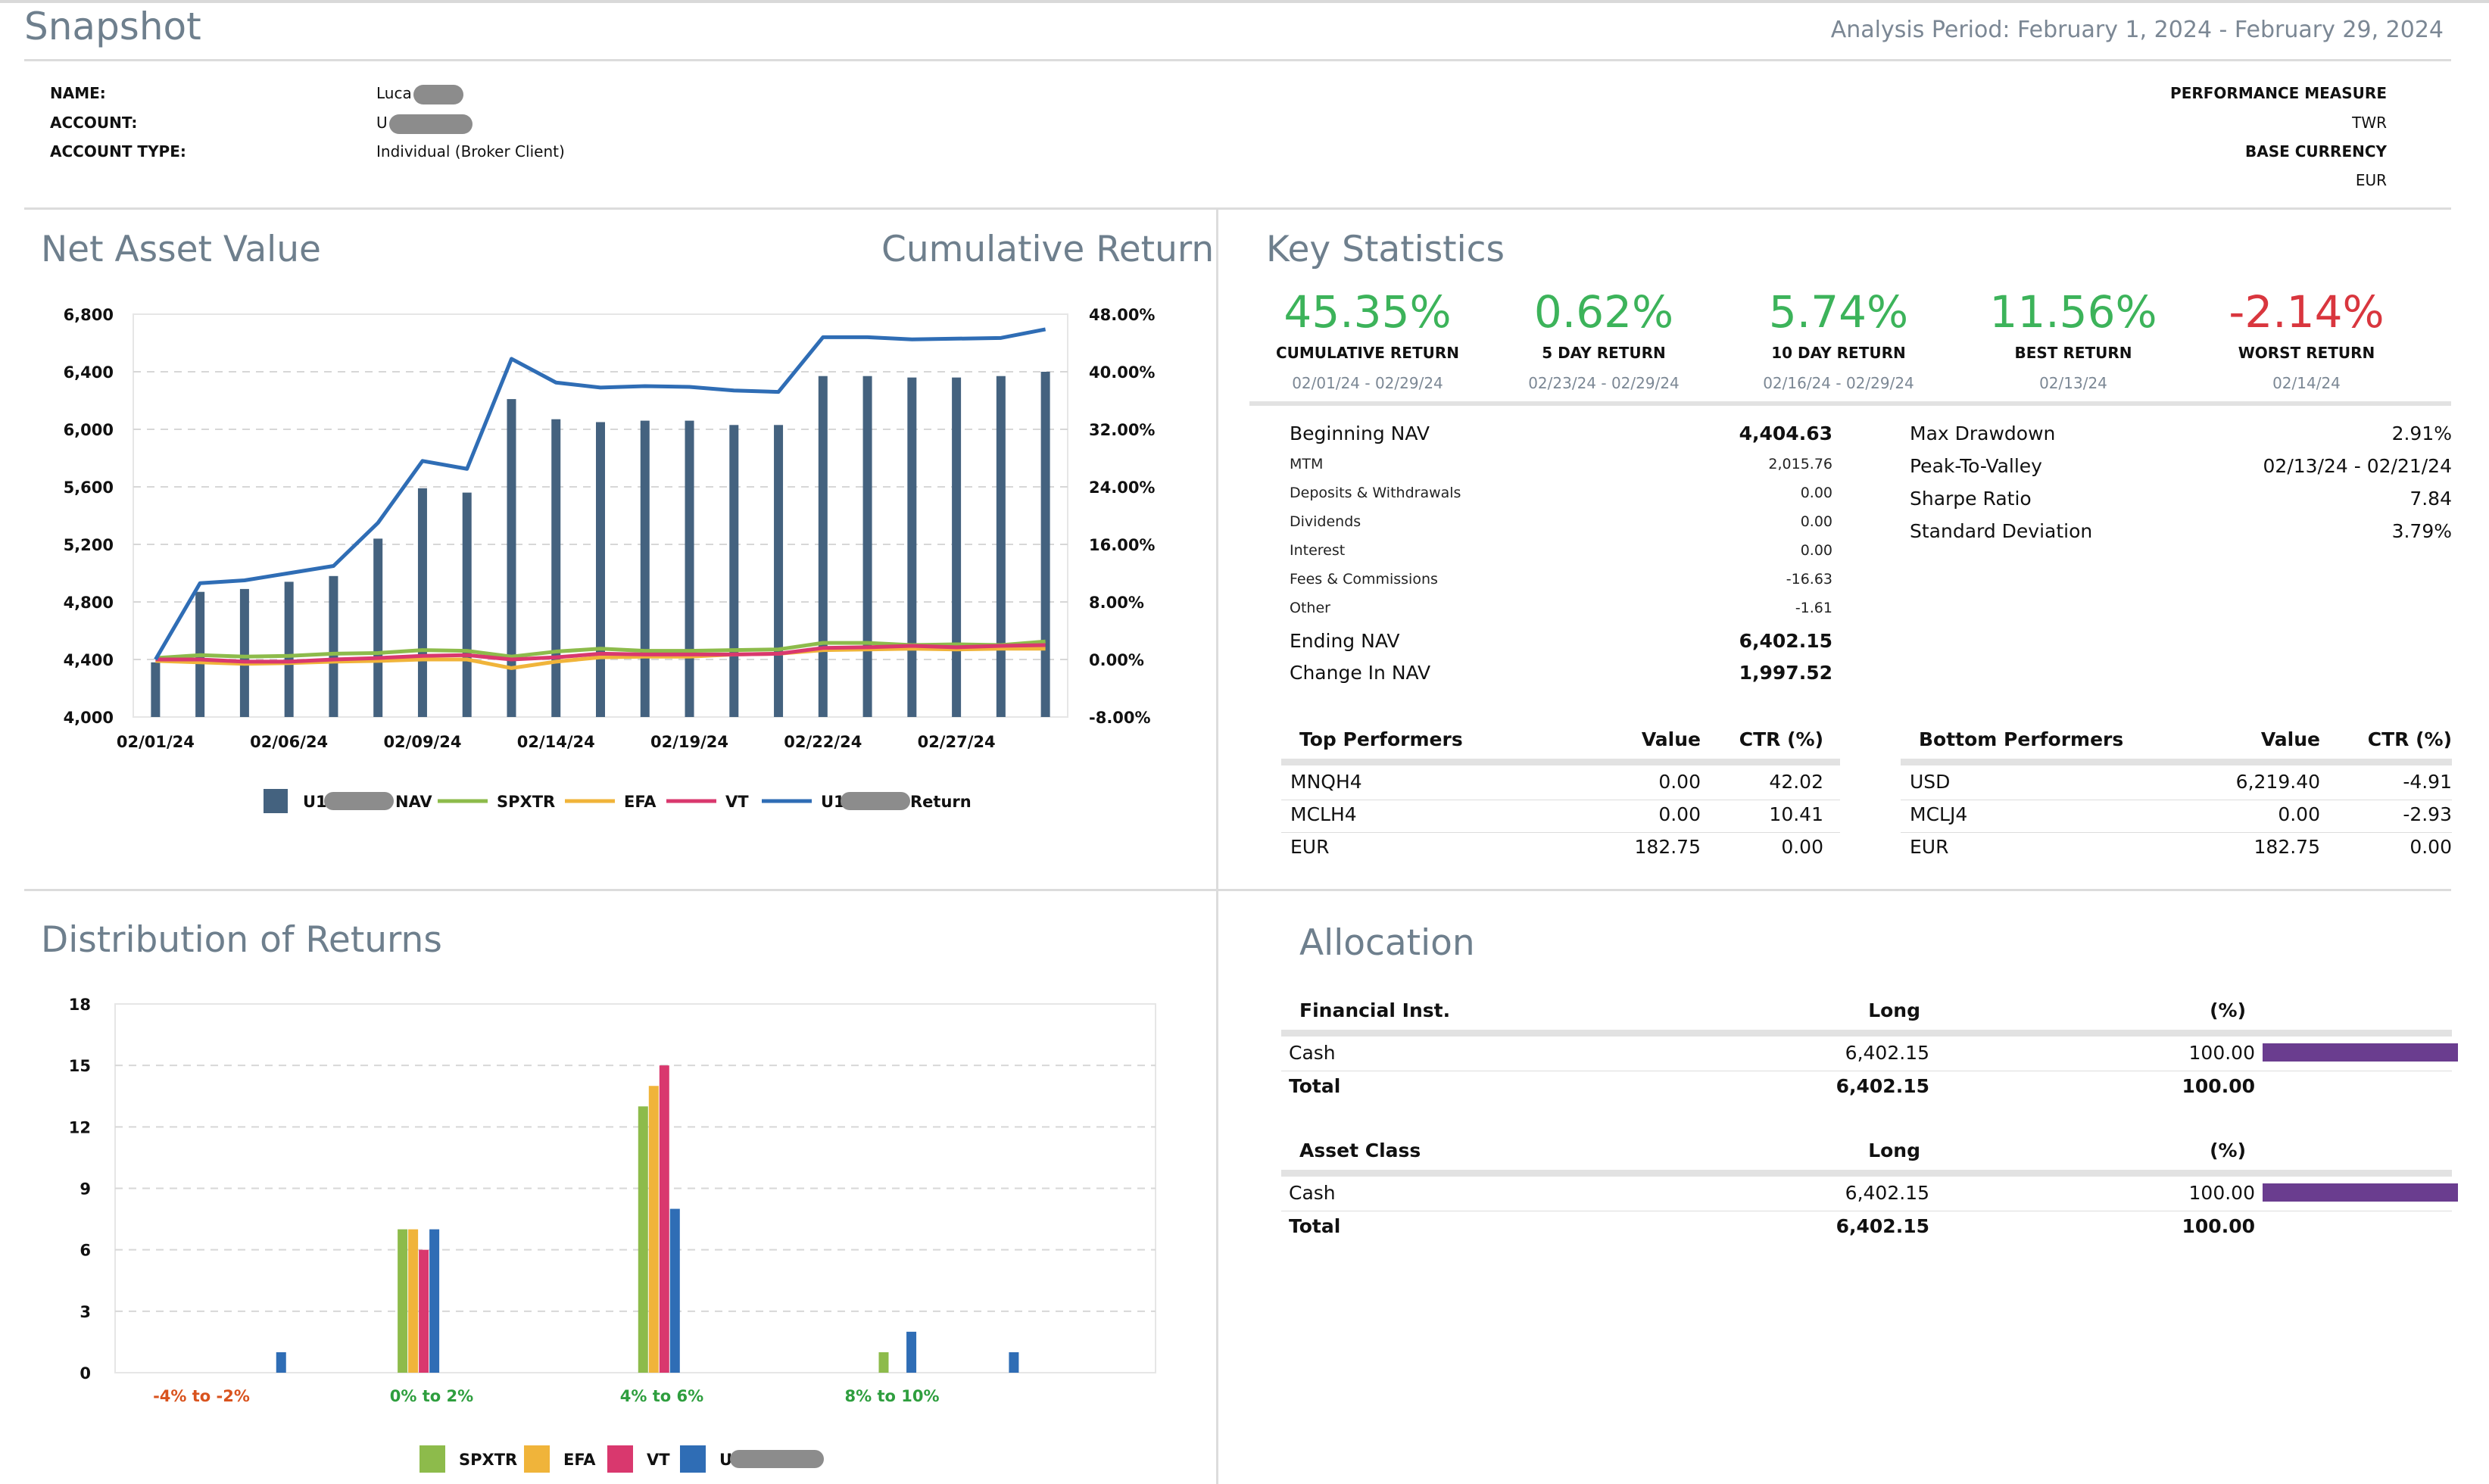  I want to click on y-left-tick-label: 4,400, so click(89, 660).